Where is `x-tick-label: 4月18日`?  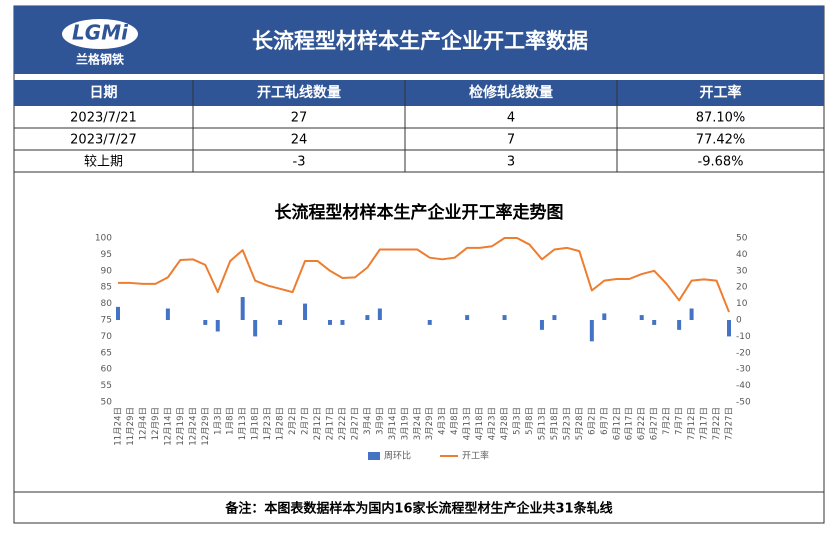 x-tick-label: 4月18日 is located at coordinates (480, 423).